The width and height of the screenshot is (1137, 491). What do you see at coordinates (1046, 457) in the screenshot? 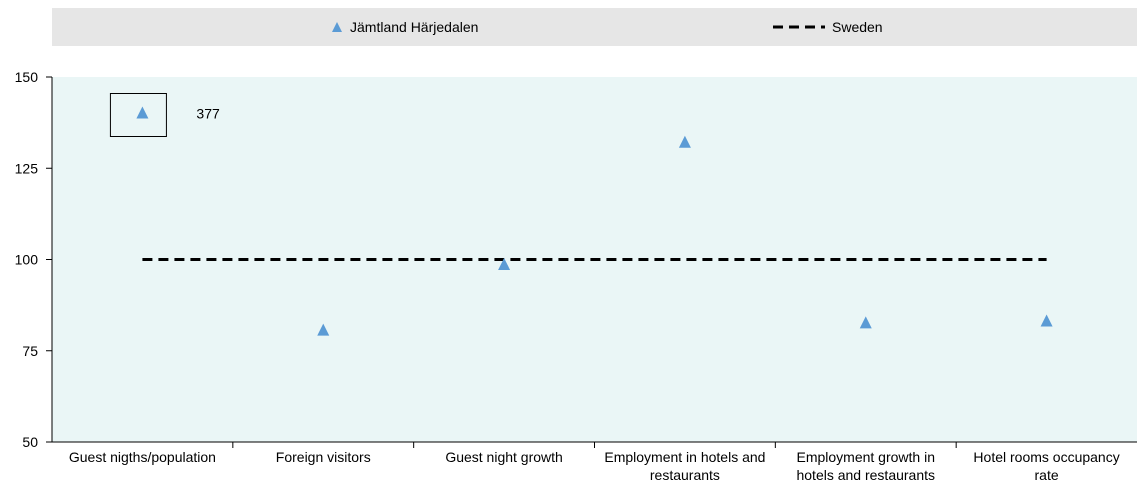
I see `x-tick-label: Hotel rooms occupancy` at bounding box center [1046, 457].